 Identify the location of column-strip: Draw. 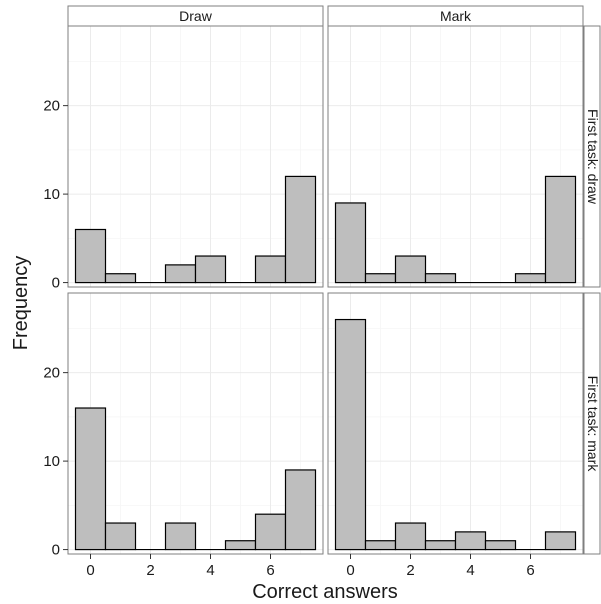
(195, 16).